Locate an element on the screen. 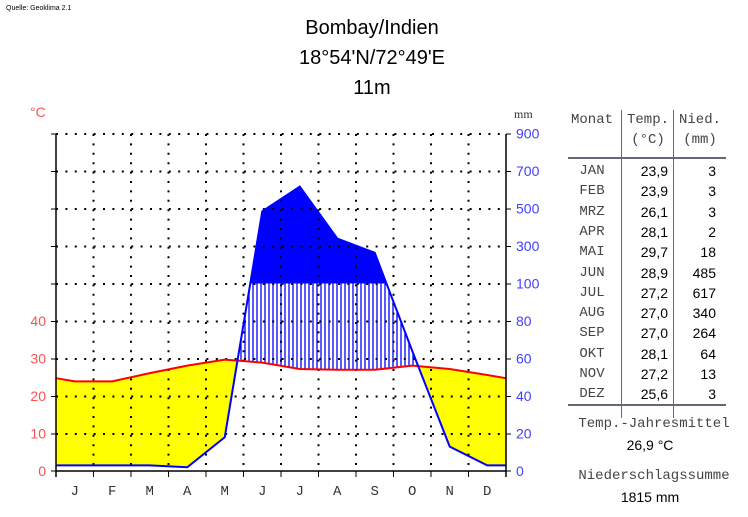  source-label: Quelle: Geoklima 2.1 is located at coordinates (39, 8).